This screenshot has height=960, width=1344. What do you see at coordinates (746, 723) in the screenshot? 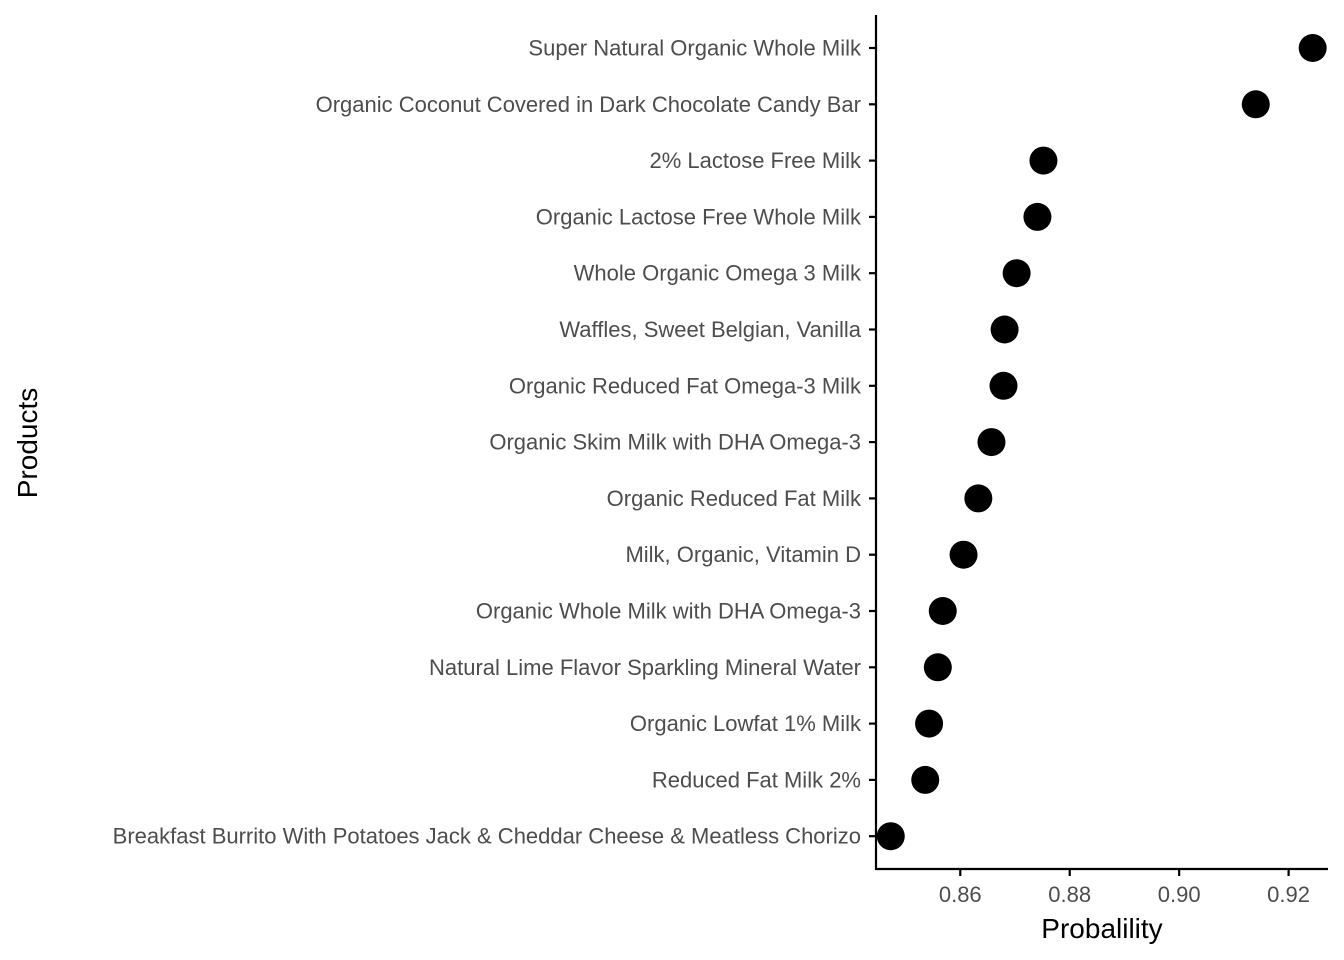
I see `y-tick-label: Organic Lowfat 1% Milk` at bounding box center [746, 723].